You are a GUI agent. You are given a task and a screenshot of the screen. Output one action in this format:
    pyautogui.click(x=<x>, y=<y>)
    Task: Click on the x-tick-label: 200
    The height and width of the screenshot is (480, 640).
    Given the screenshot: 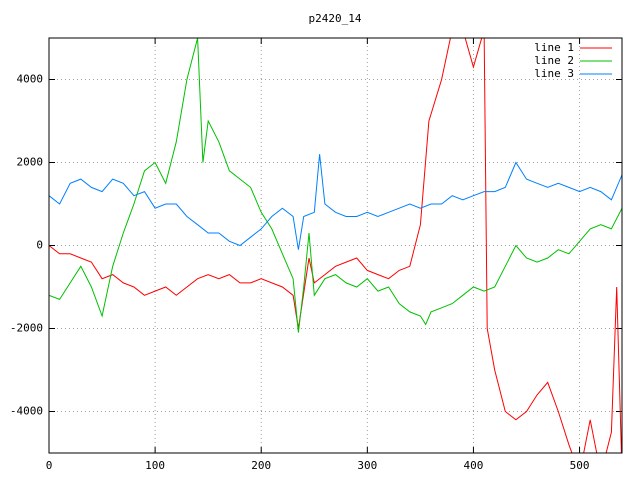 What is the action you would take?
    pyautogui.click(x=261, y=465)
    